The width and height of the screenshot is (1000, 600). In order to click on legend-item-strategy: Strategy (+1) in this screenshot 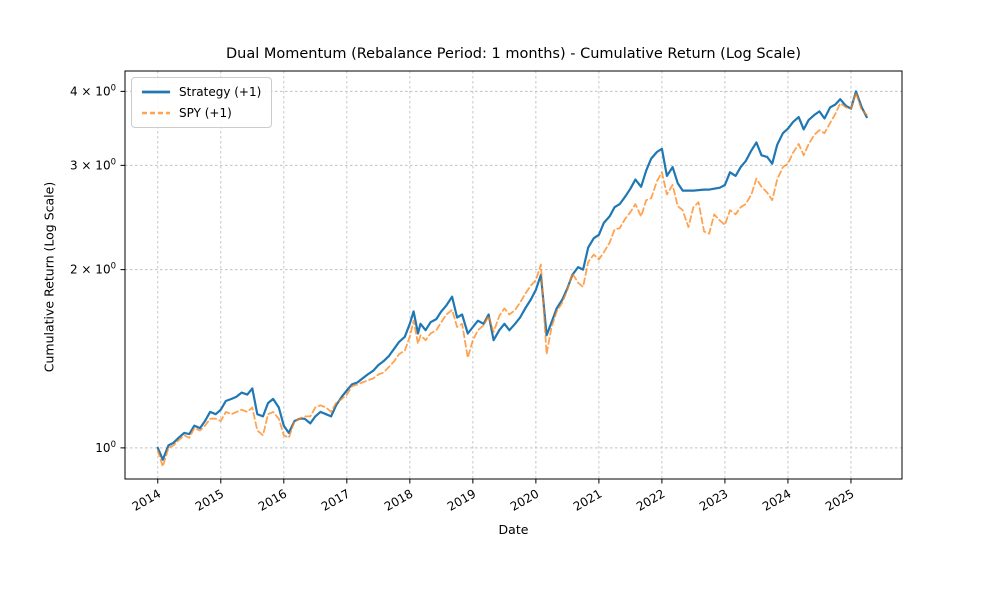, I will do `click(201, 92)`.